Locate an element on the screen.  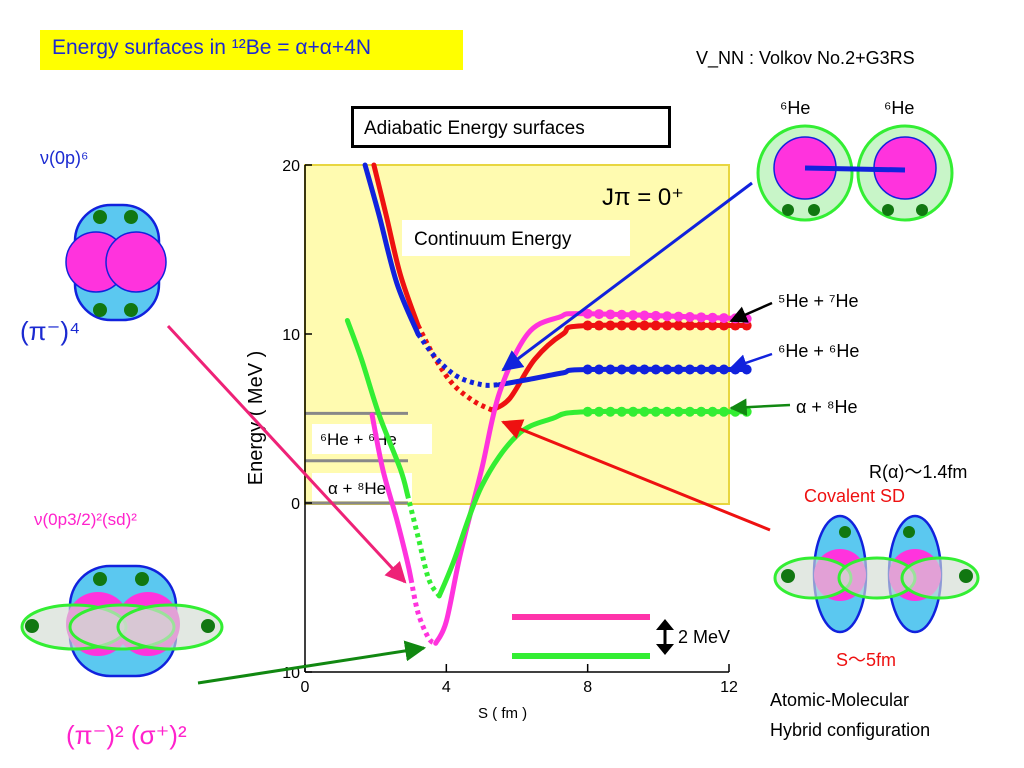
adiabatic-label: Adiabatic Energy surfaces is located at coordinates (474, 128).